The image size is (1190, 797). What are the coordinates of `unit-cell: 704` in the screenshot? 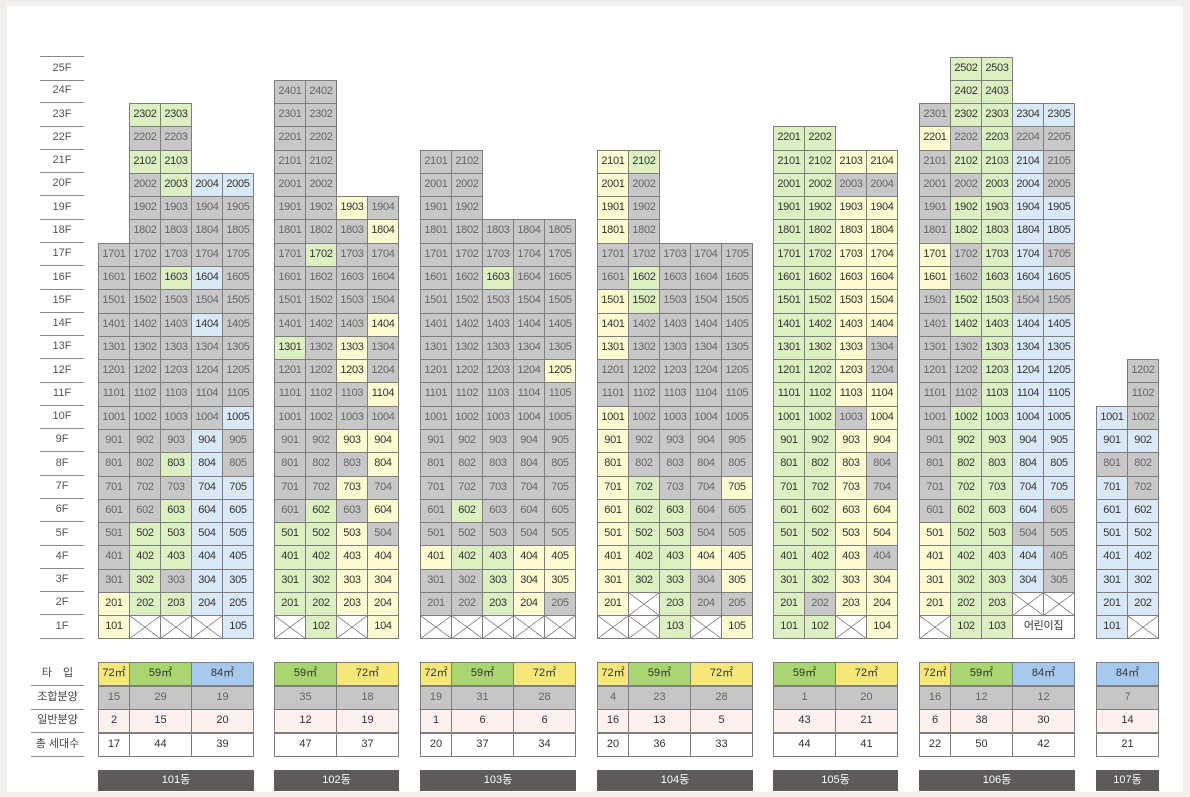 It's located at (882, 487).